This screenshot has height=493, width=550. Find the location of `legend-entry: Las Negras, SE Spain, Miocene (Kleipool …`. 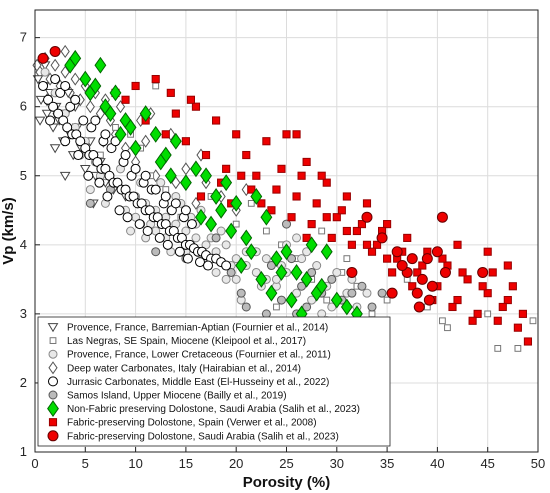

legend-entry: Las Negras, SE Spain, Miocene (Kleipool … is located at coordinates (186, 341).